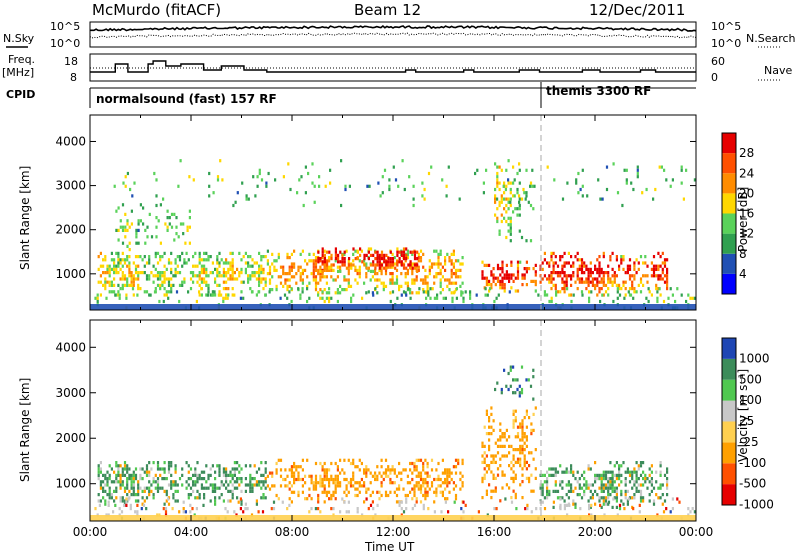 The height and width of the screenshot is (554, 800). Describe the element at coordinates (746, 173) in the screenshot. I see `power-colorbar-tick: 24` at that location.